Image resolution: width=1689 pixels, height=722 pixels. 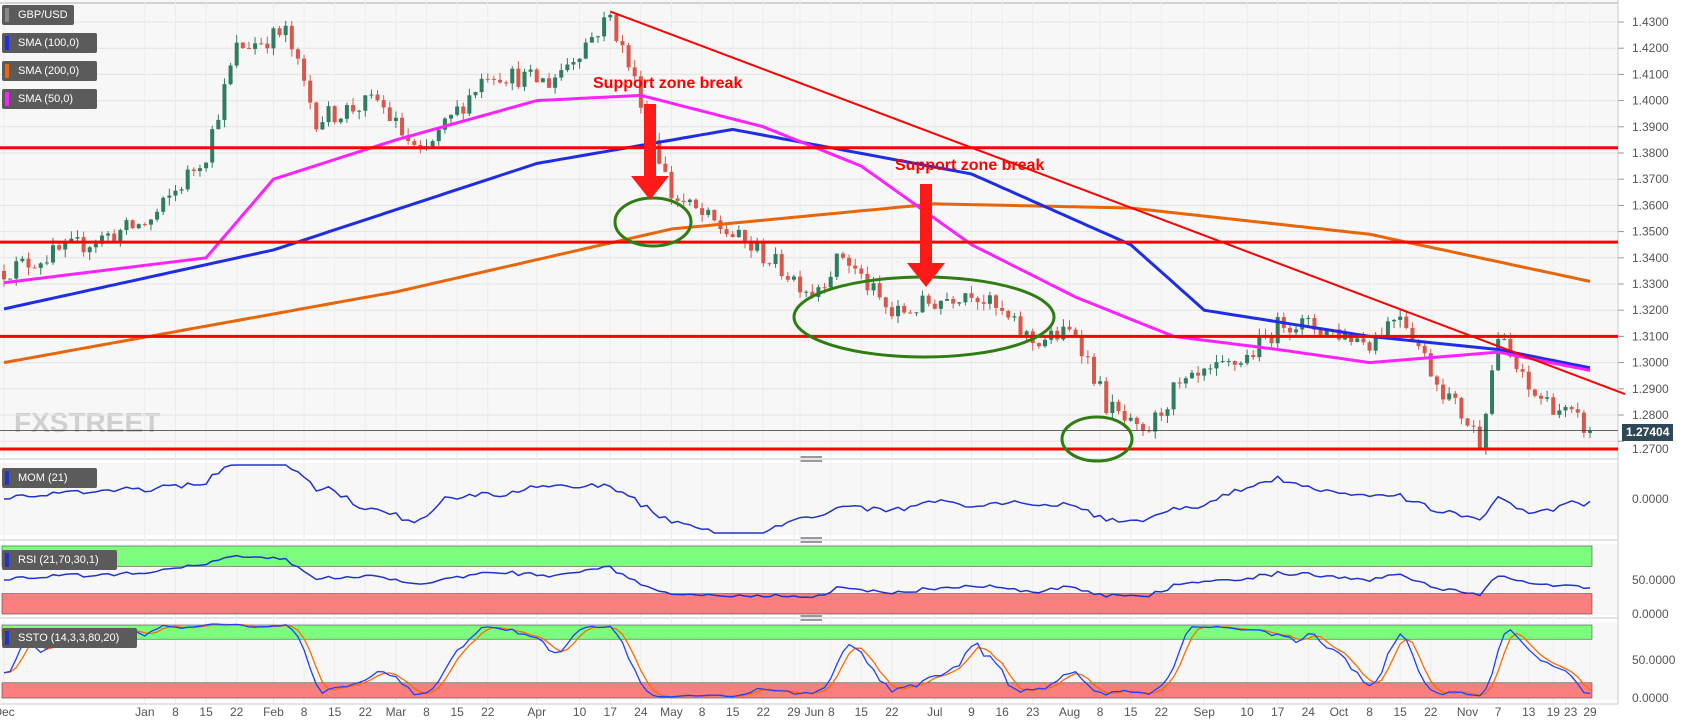 What do you see at coordinates (46, 99) in the screenshot?
I see `legend-sma50-label: SMA (50,0)` at bounding box center [46, 99].